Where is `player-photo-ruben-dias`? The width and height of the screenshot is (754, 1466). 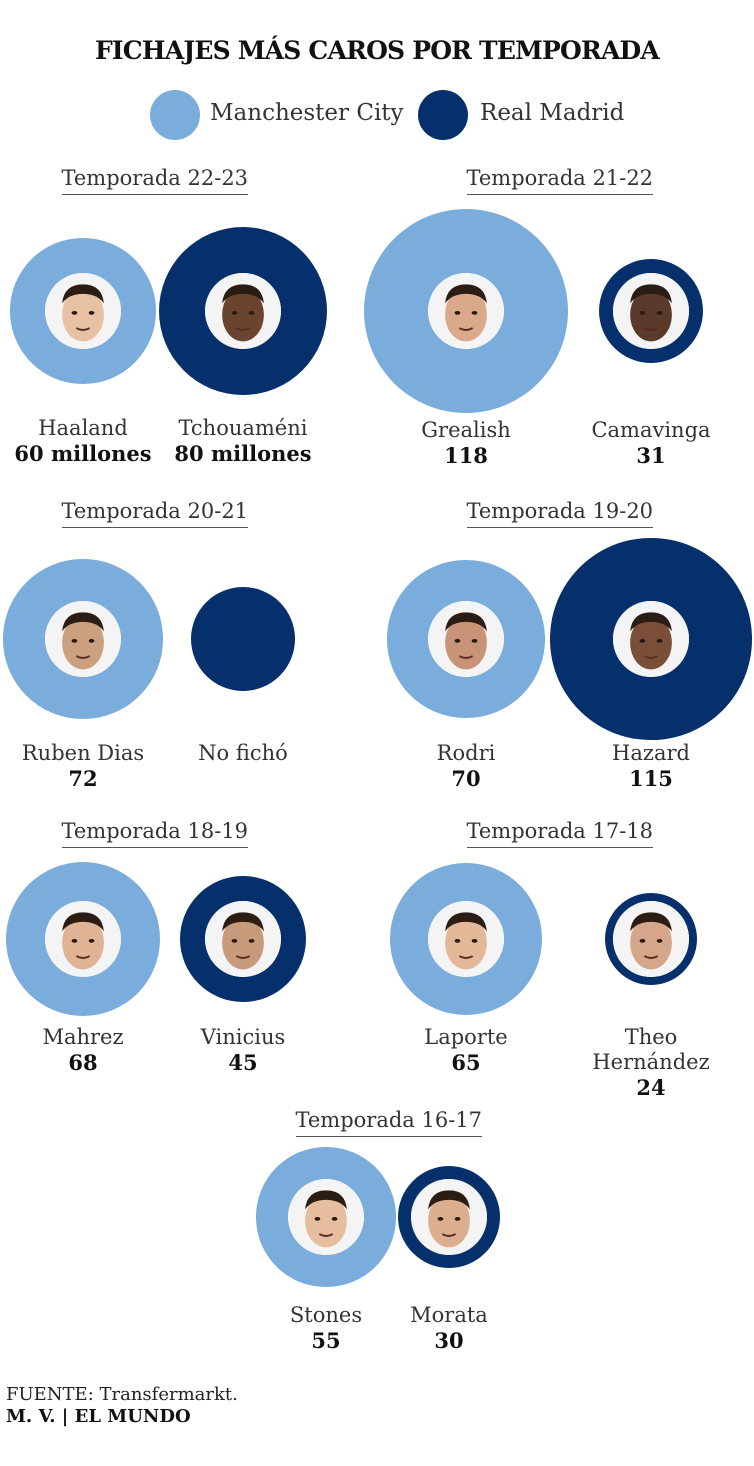 player-photo-ruben-dias is located at coordinates (83, 639).